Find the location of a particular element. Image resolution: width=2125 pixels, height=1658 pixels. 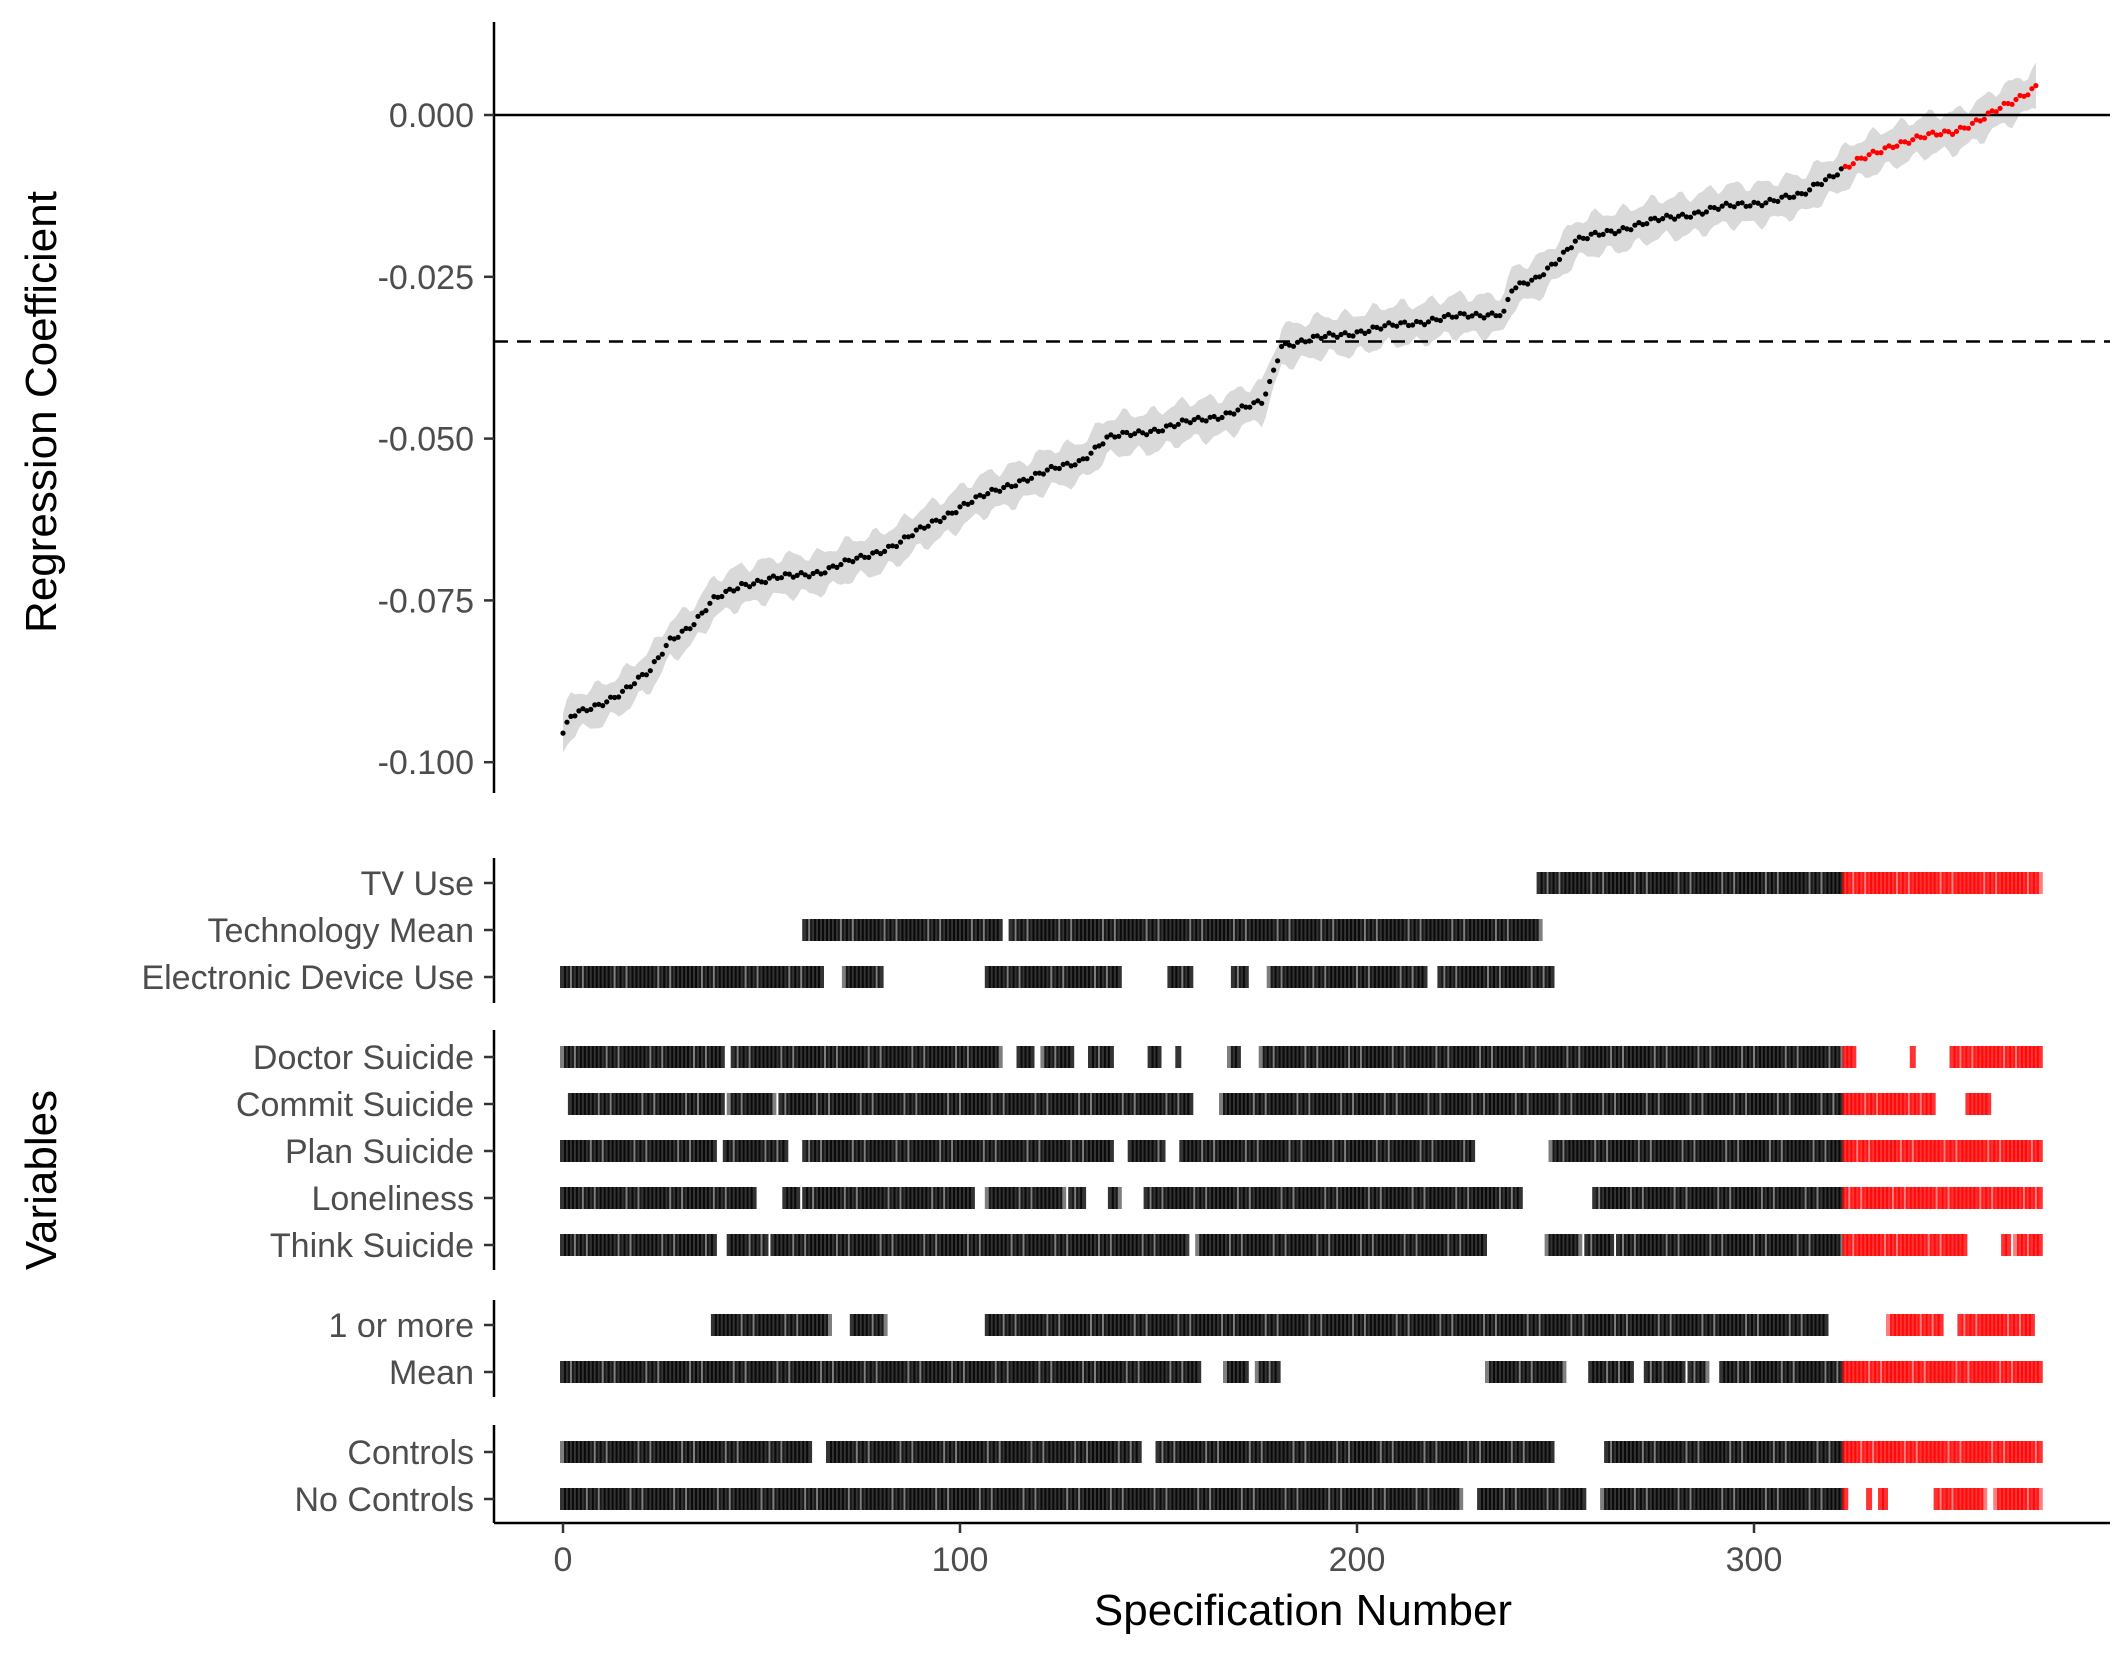

row-label: Commit Suicide is located at coordinates (355, 1105).